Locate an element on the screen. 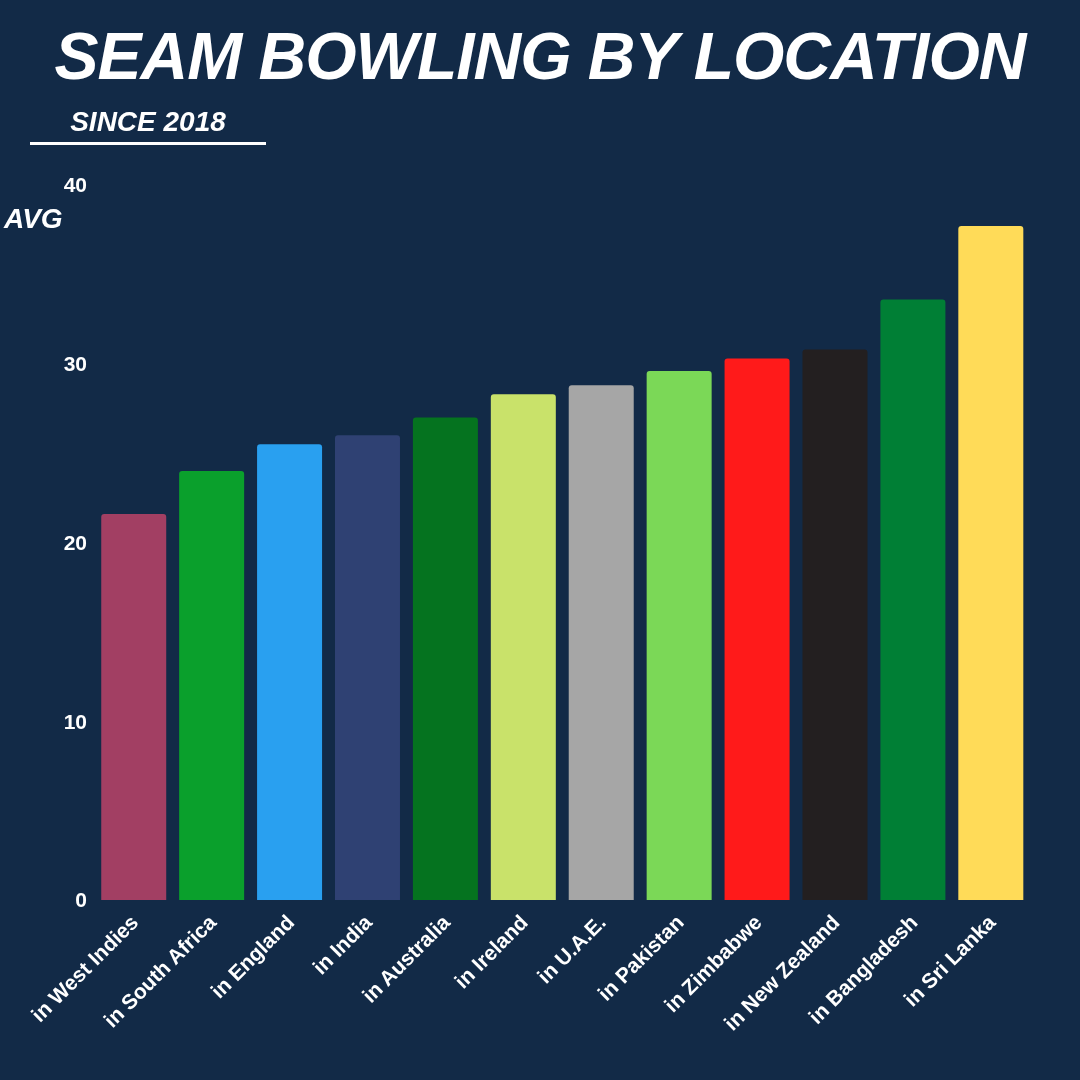 Image resolution: width=1080 pixels, height=1080 pixels. y-axis-title: AVG is located at coordinates (33, 219).